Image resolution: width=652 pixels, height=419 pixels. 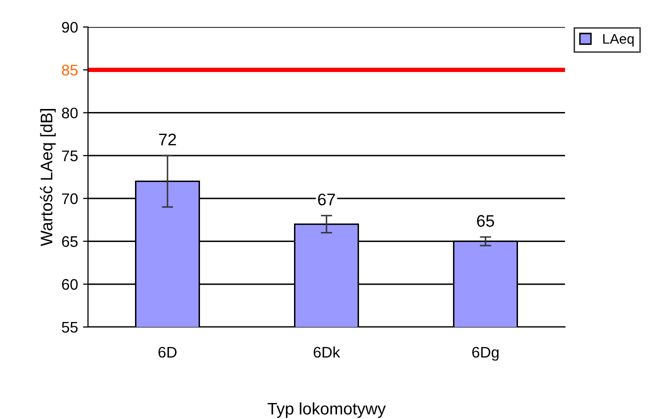 I want to click on data-label: 67, so click(x=326, y=200).